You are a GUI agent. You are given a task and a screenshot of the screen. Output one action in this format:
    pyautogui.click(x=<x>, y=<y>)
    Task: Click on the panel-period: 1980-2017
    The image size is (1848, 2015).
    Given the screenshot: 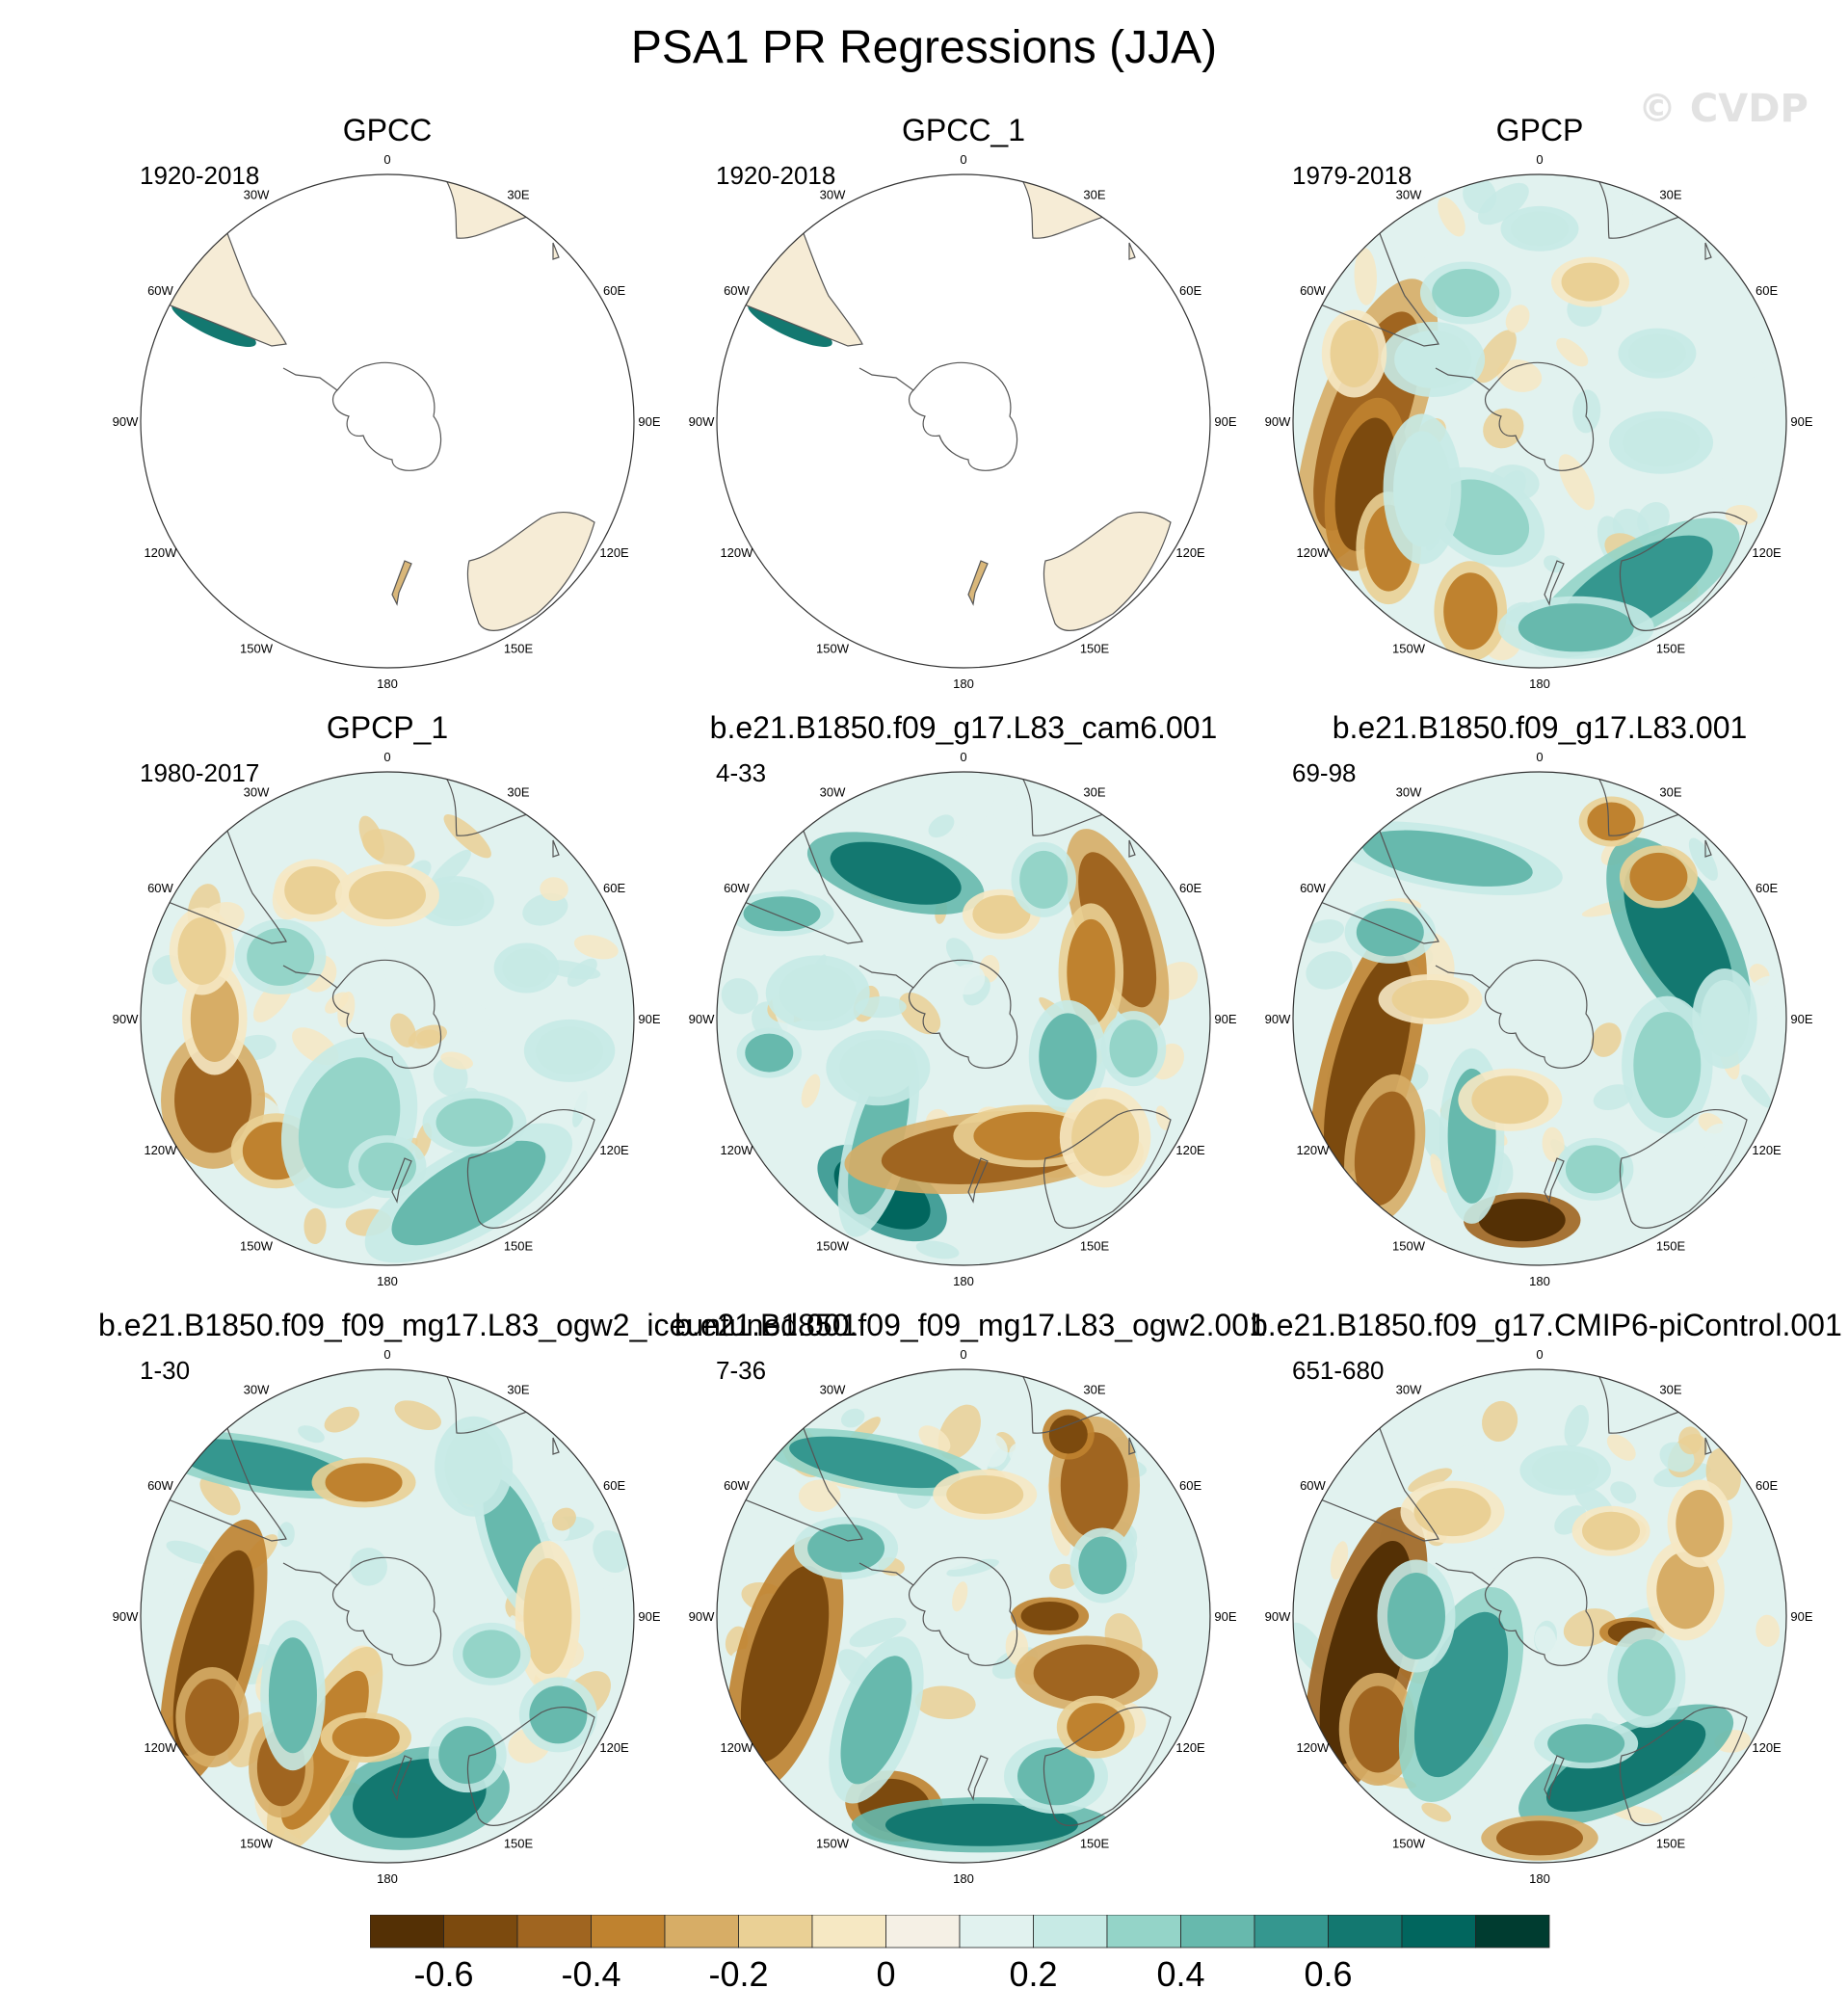 What is the action you would take?
    pyautogui.click(x=200, y=772)
    